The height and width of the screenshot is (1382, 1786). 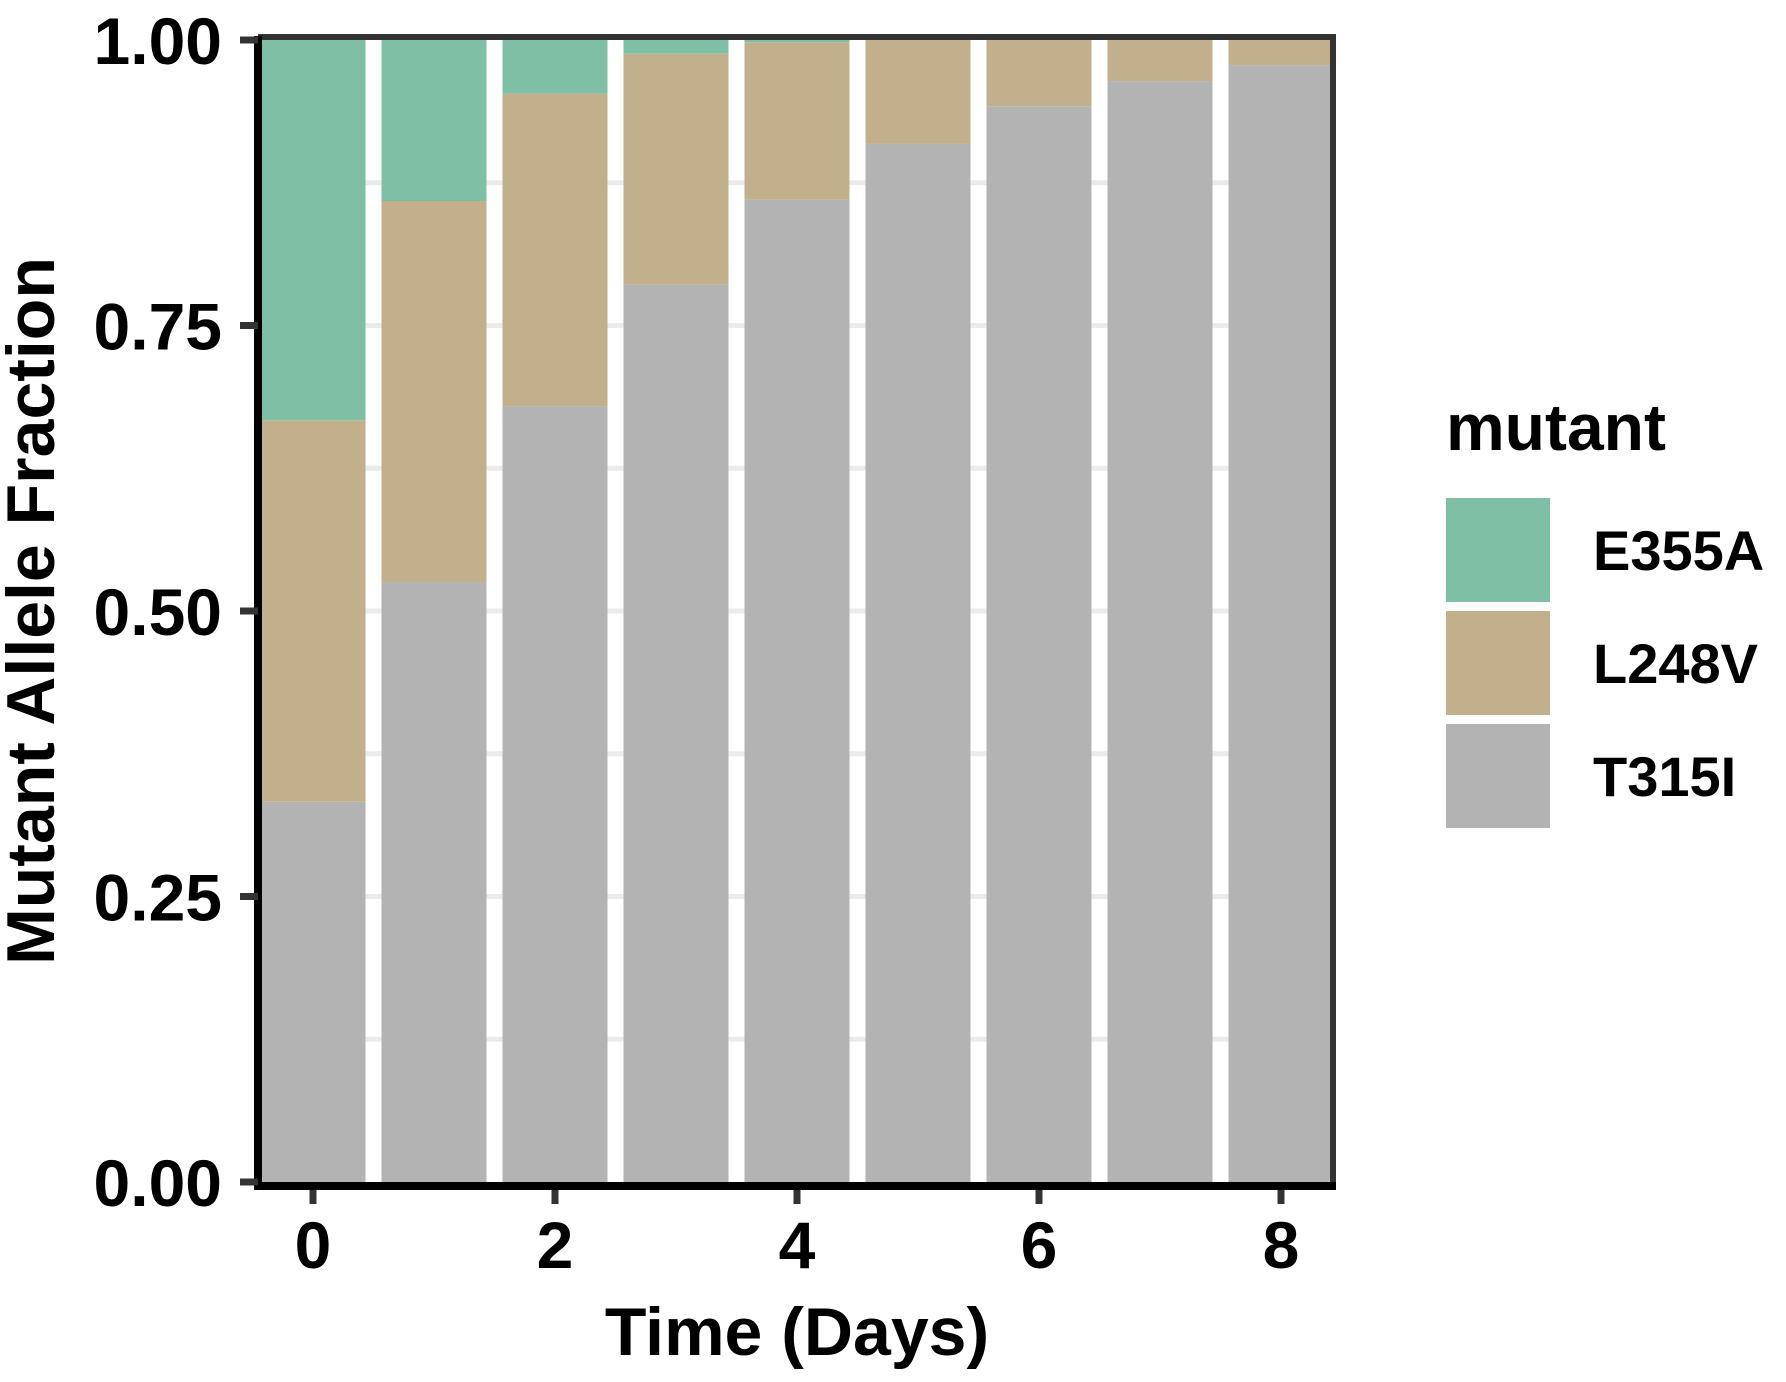 I want to click on y-tick-label: 0.00, so click(x=158, y=1183).